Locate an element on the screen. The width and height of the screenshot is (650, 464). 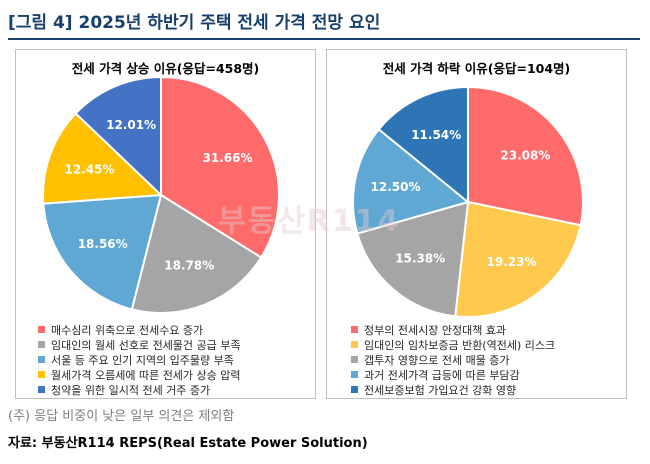
footnote: (주) 응답 비중이 낮은 일부 의견은 제외함 is located at coordinates (121, 416).